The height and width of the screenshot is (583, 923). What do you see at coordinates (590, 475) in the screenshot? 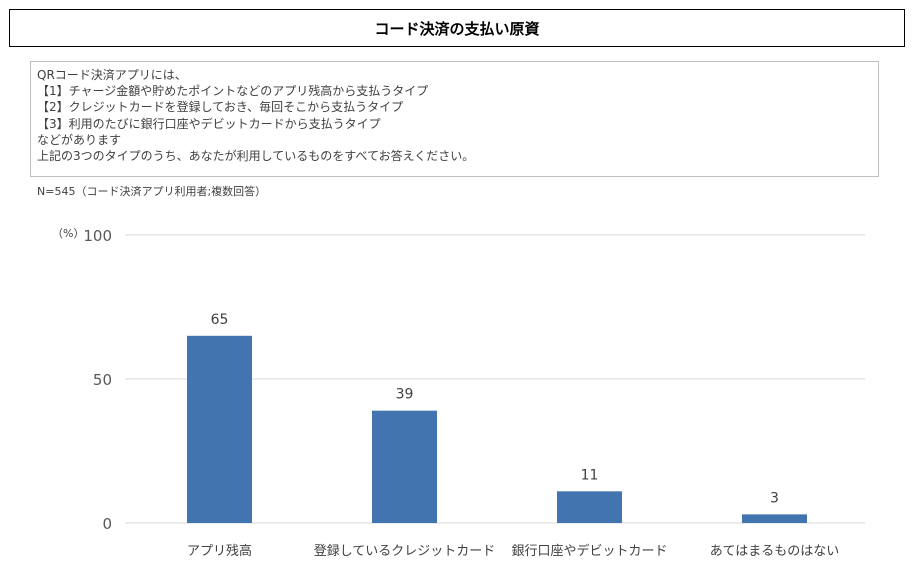
I see `data-label: 11` at bounding box center [590, 475].